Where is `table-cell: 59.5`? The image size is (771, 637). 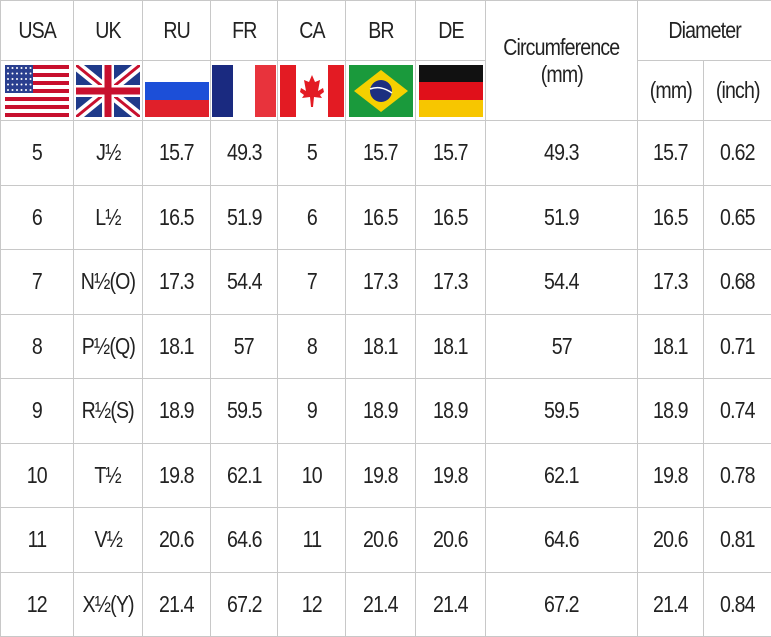
table-cell: 59.5 is located at coordinates (562, 411).